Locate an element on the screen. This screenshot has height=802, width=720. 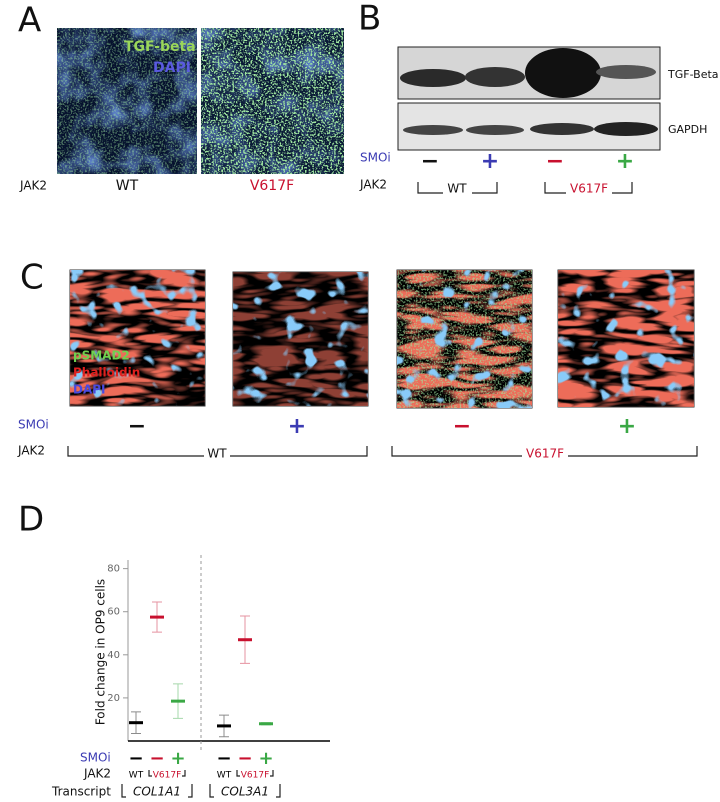
y-axis-label: Fold change in OP9 cells is located at coordinates (101, 652).